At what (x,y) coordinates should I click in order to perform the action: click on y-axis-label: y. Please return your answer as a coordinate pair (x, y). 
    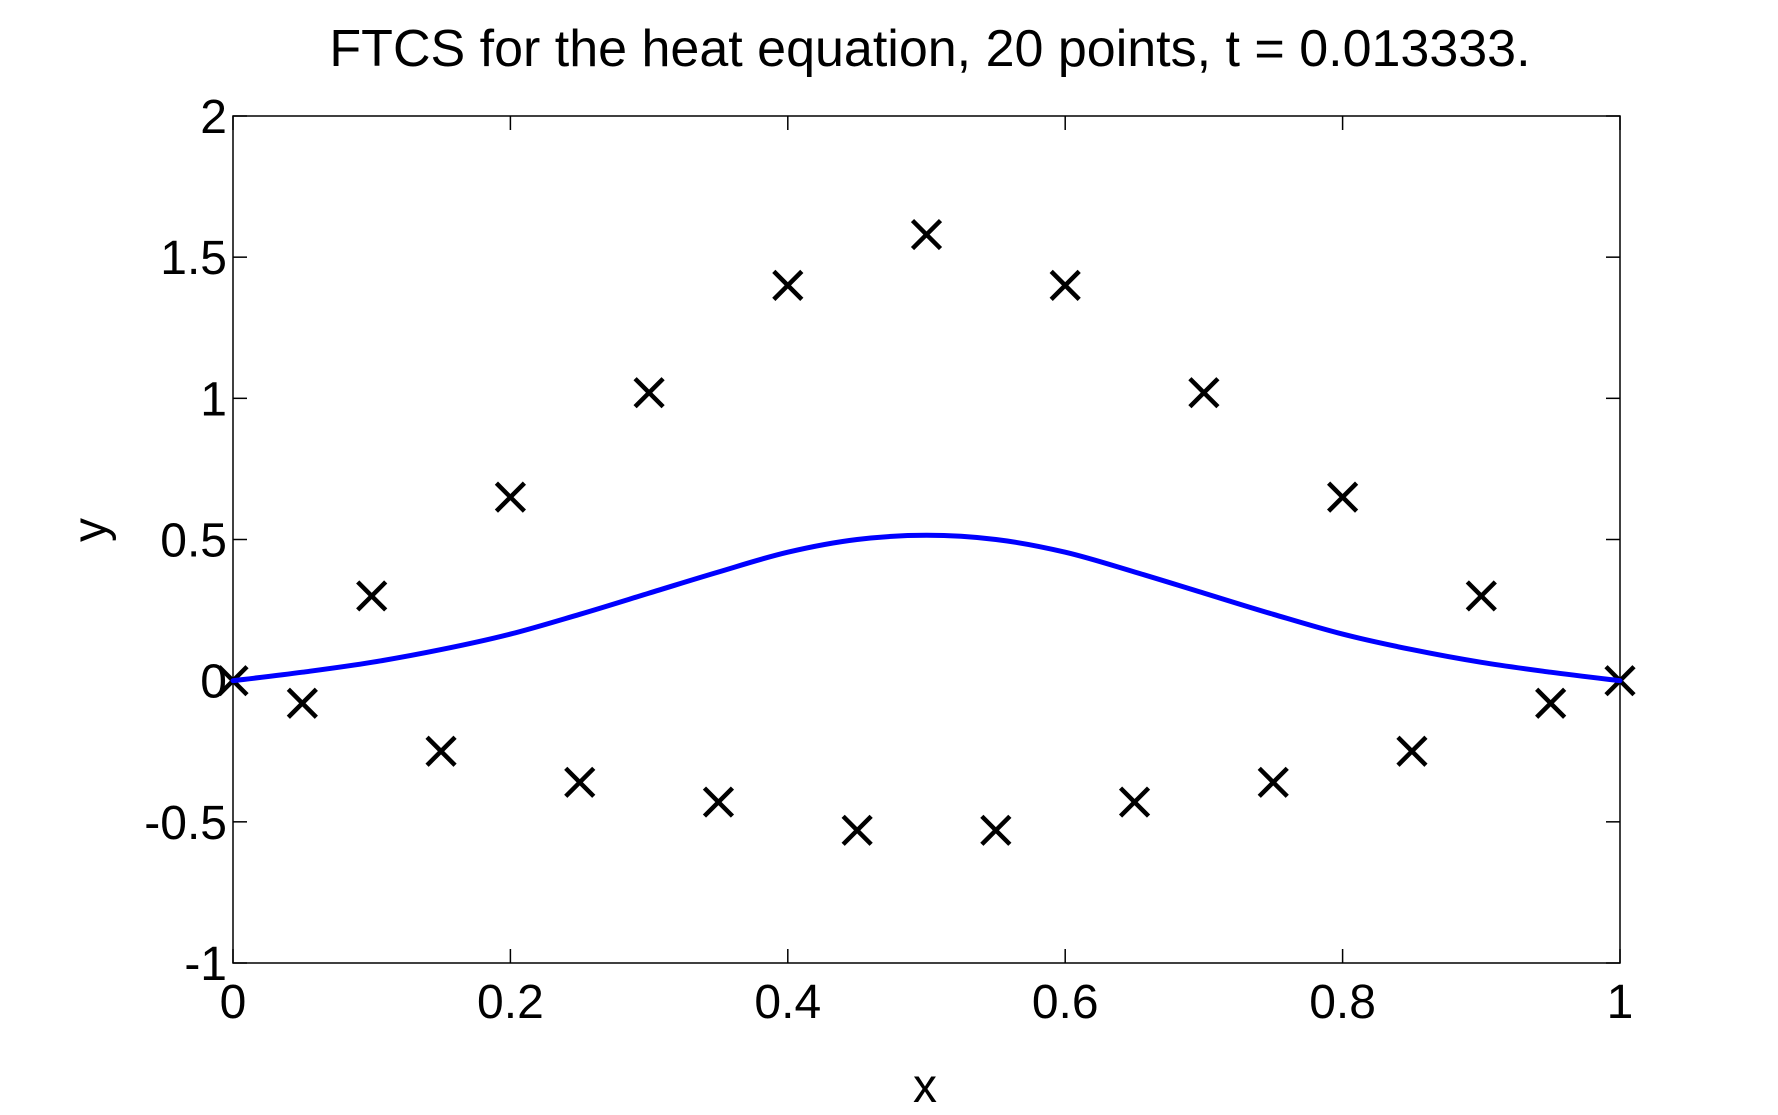
    Looking at the image, I should click on (90, 530).